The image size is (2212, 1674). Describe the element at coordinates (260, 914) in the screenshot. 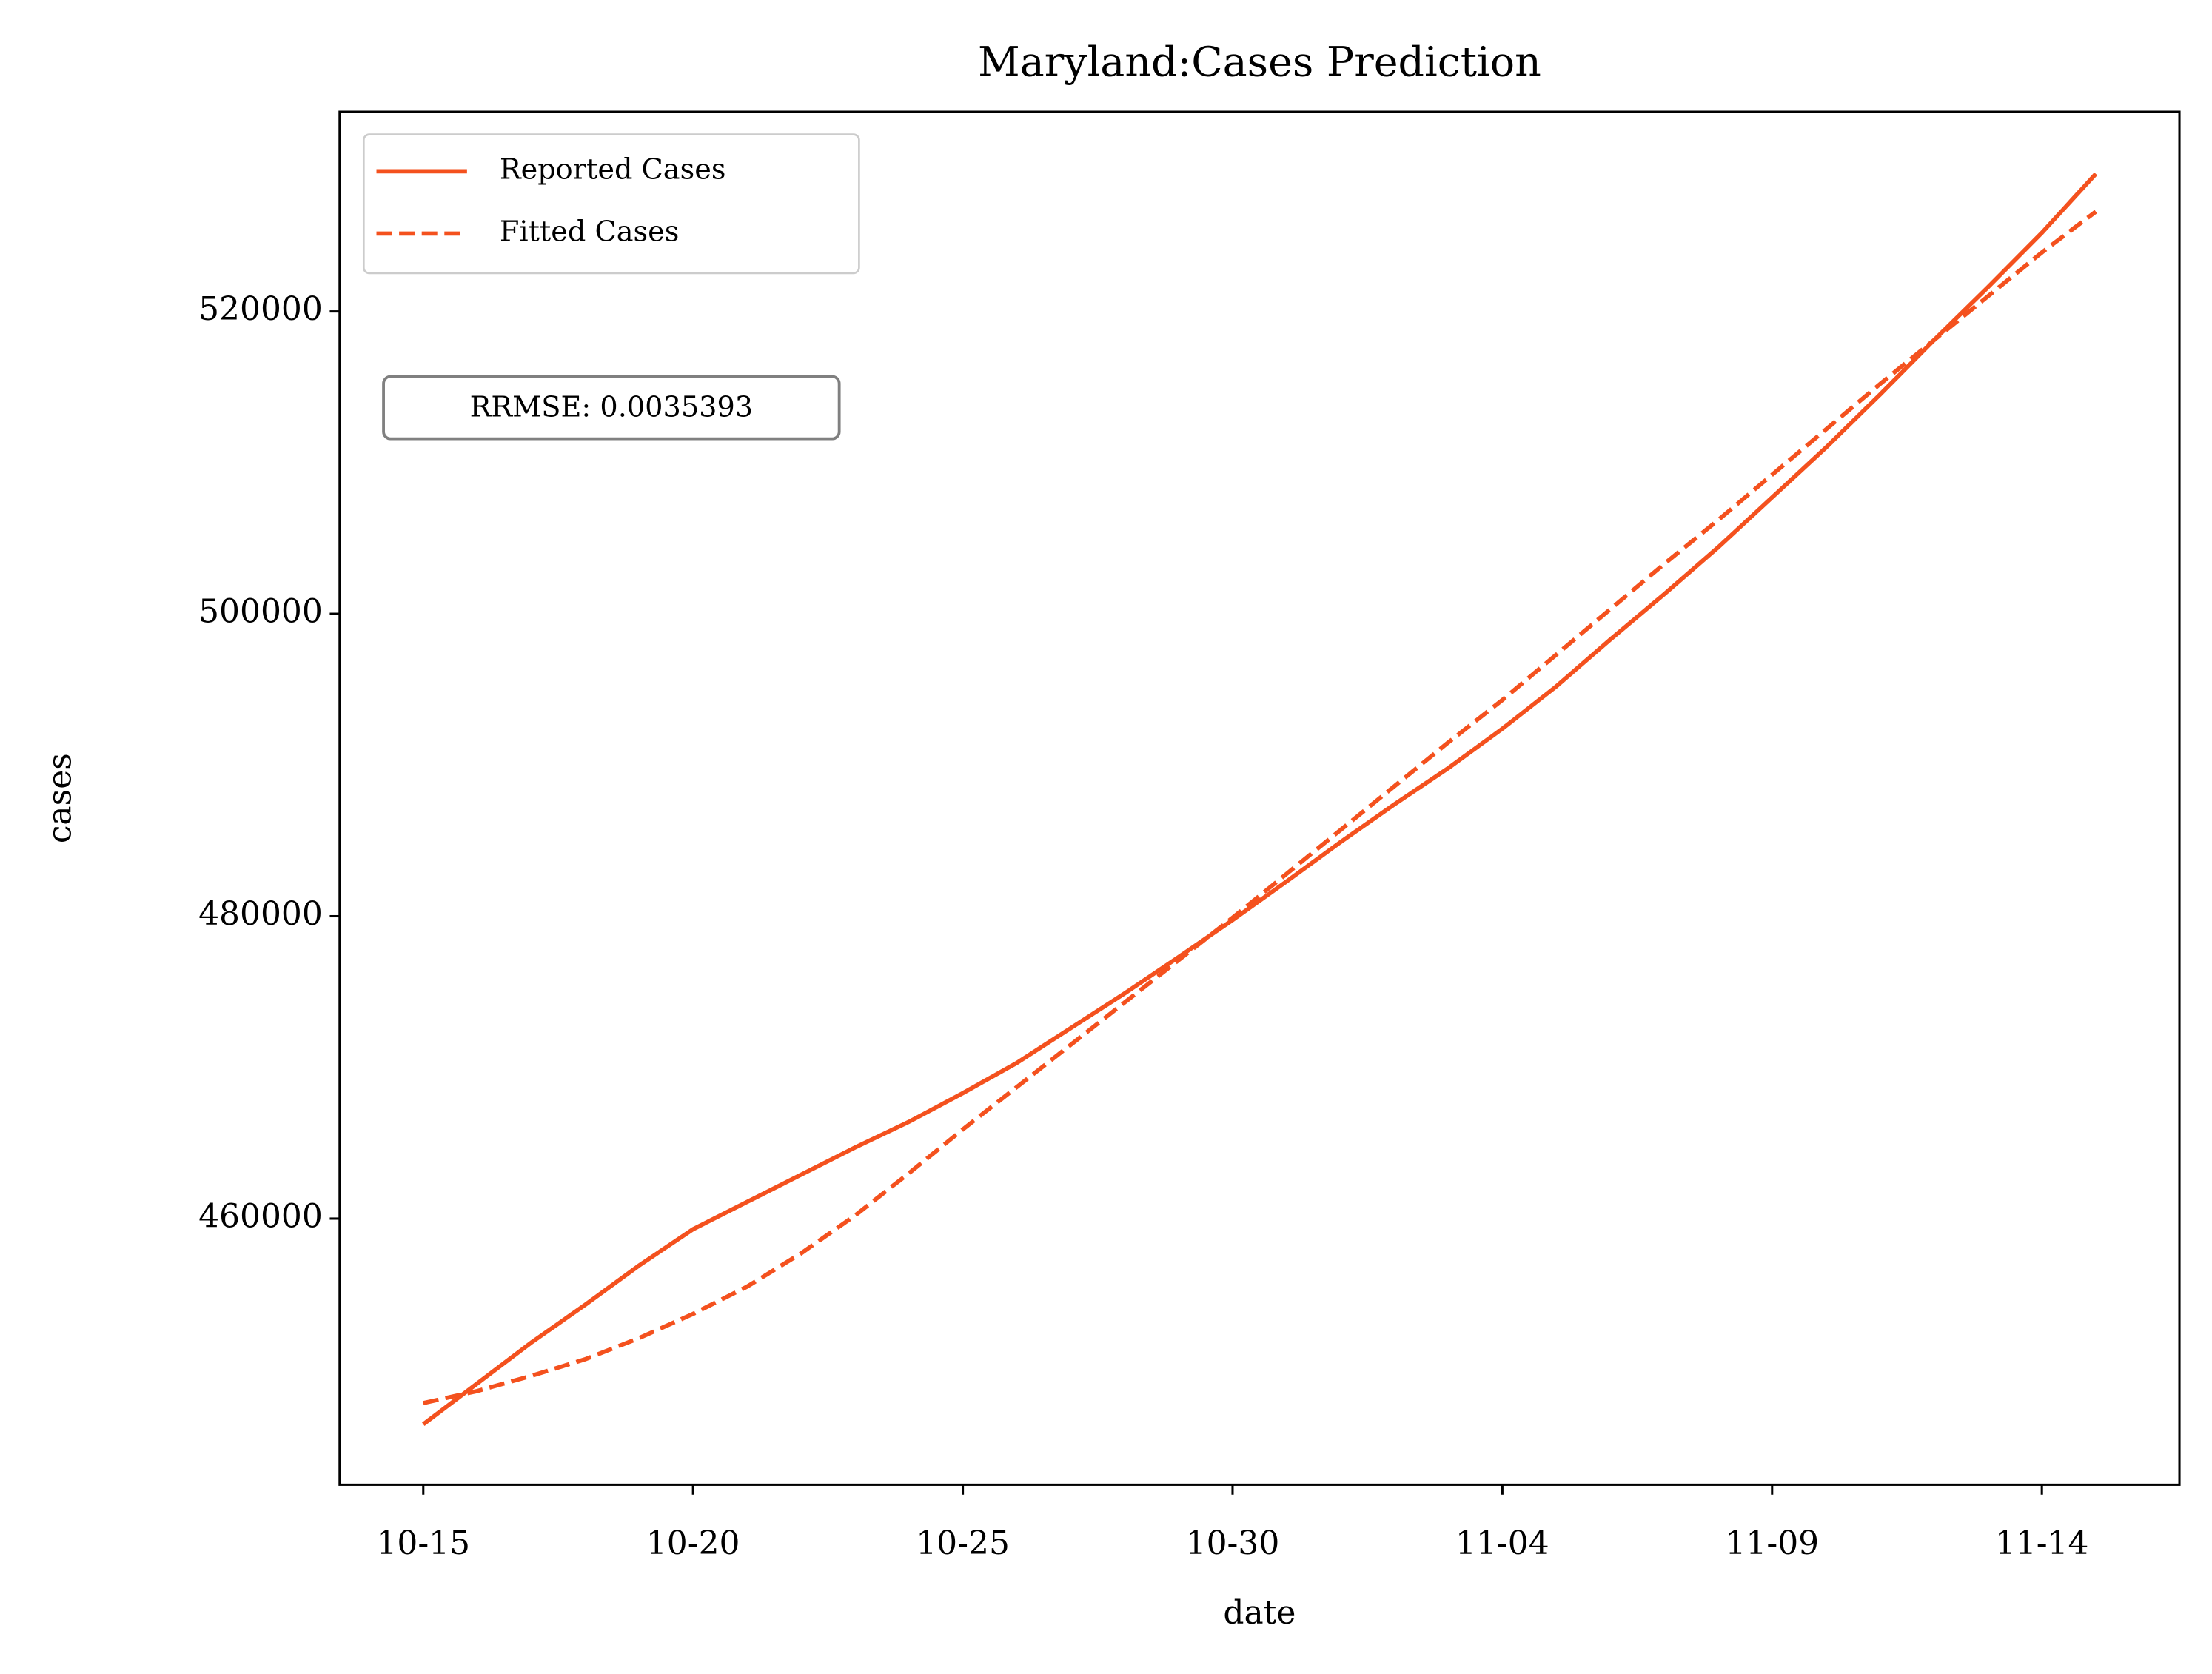

I see `y-tick-label: 480000` at that location.